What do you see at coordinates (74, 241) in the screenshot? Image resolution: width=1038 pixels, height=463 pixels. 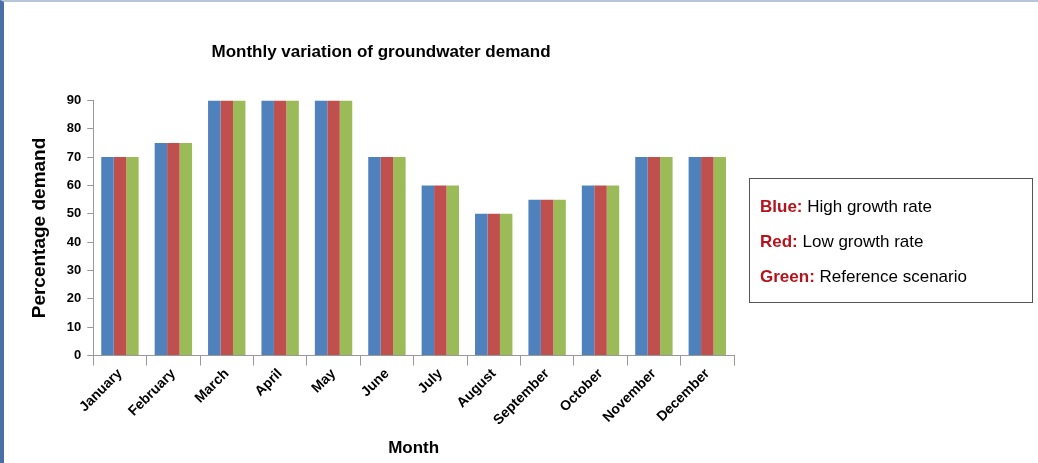 I see `y-tick-label: 40` at bounding box center [74, 241].